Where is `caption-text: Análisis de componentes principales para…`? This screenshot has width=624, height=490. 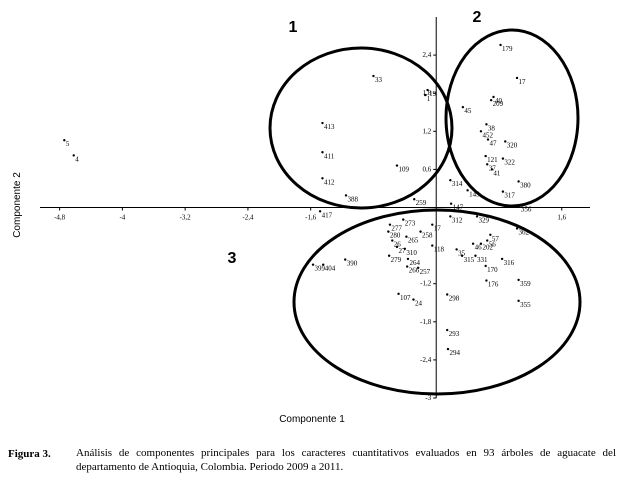
caption-text: Análisis de componentes principales para… is located at coordinates (346, 460).